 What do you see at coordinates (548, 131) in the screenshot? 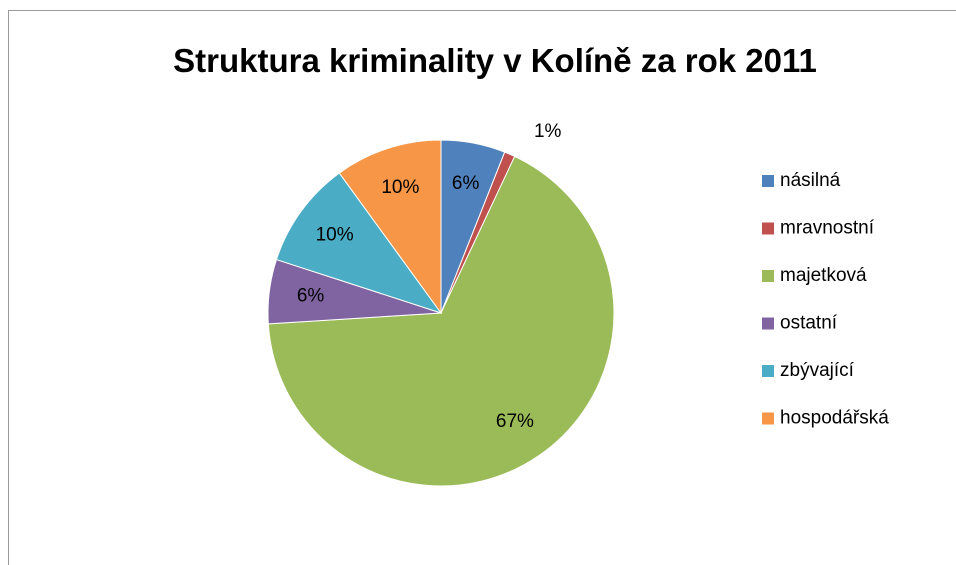
I see `data-label: 1%` at bounding box center [548, 131].